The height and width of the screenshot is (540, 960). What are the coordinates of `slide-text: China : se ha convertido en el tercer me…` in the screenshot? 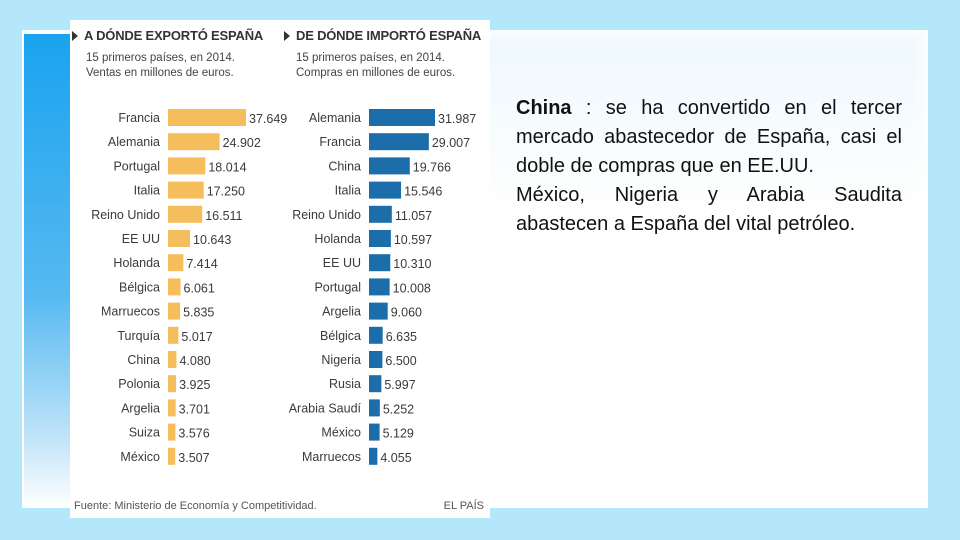 It's located at (709, 166).